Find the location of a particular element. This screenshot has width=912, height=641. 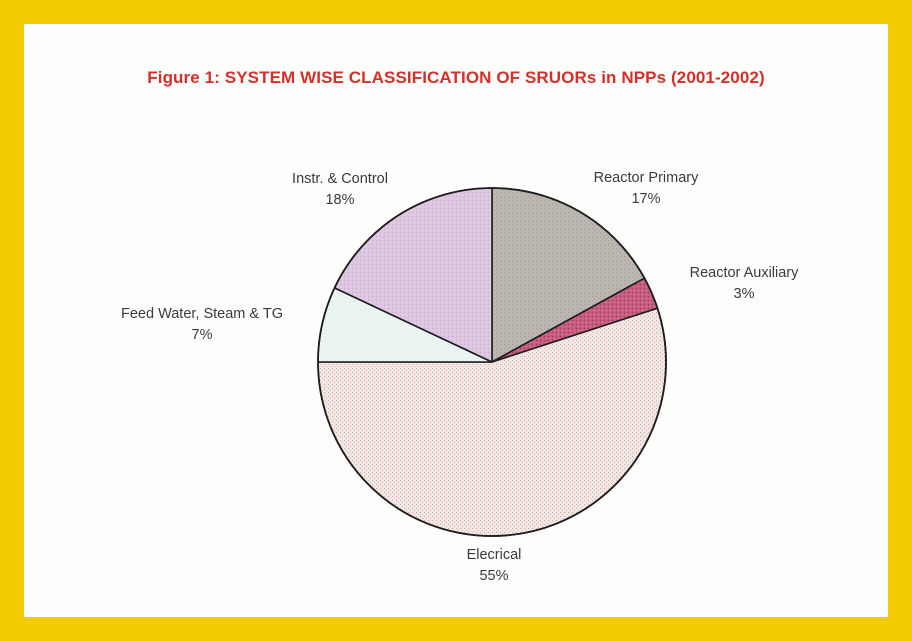

slice-label-instr-control: Instr. & Control is located at coordinates (340, 179).